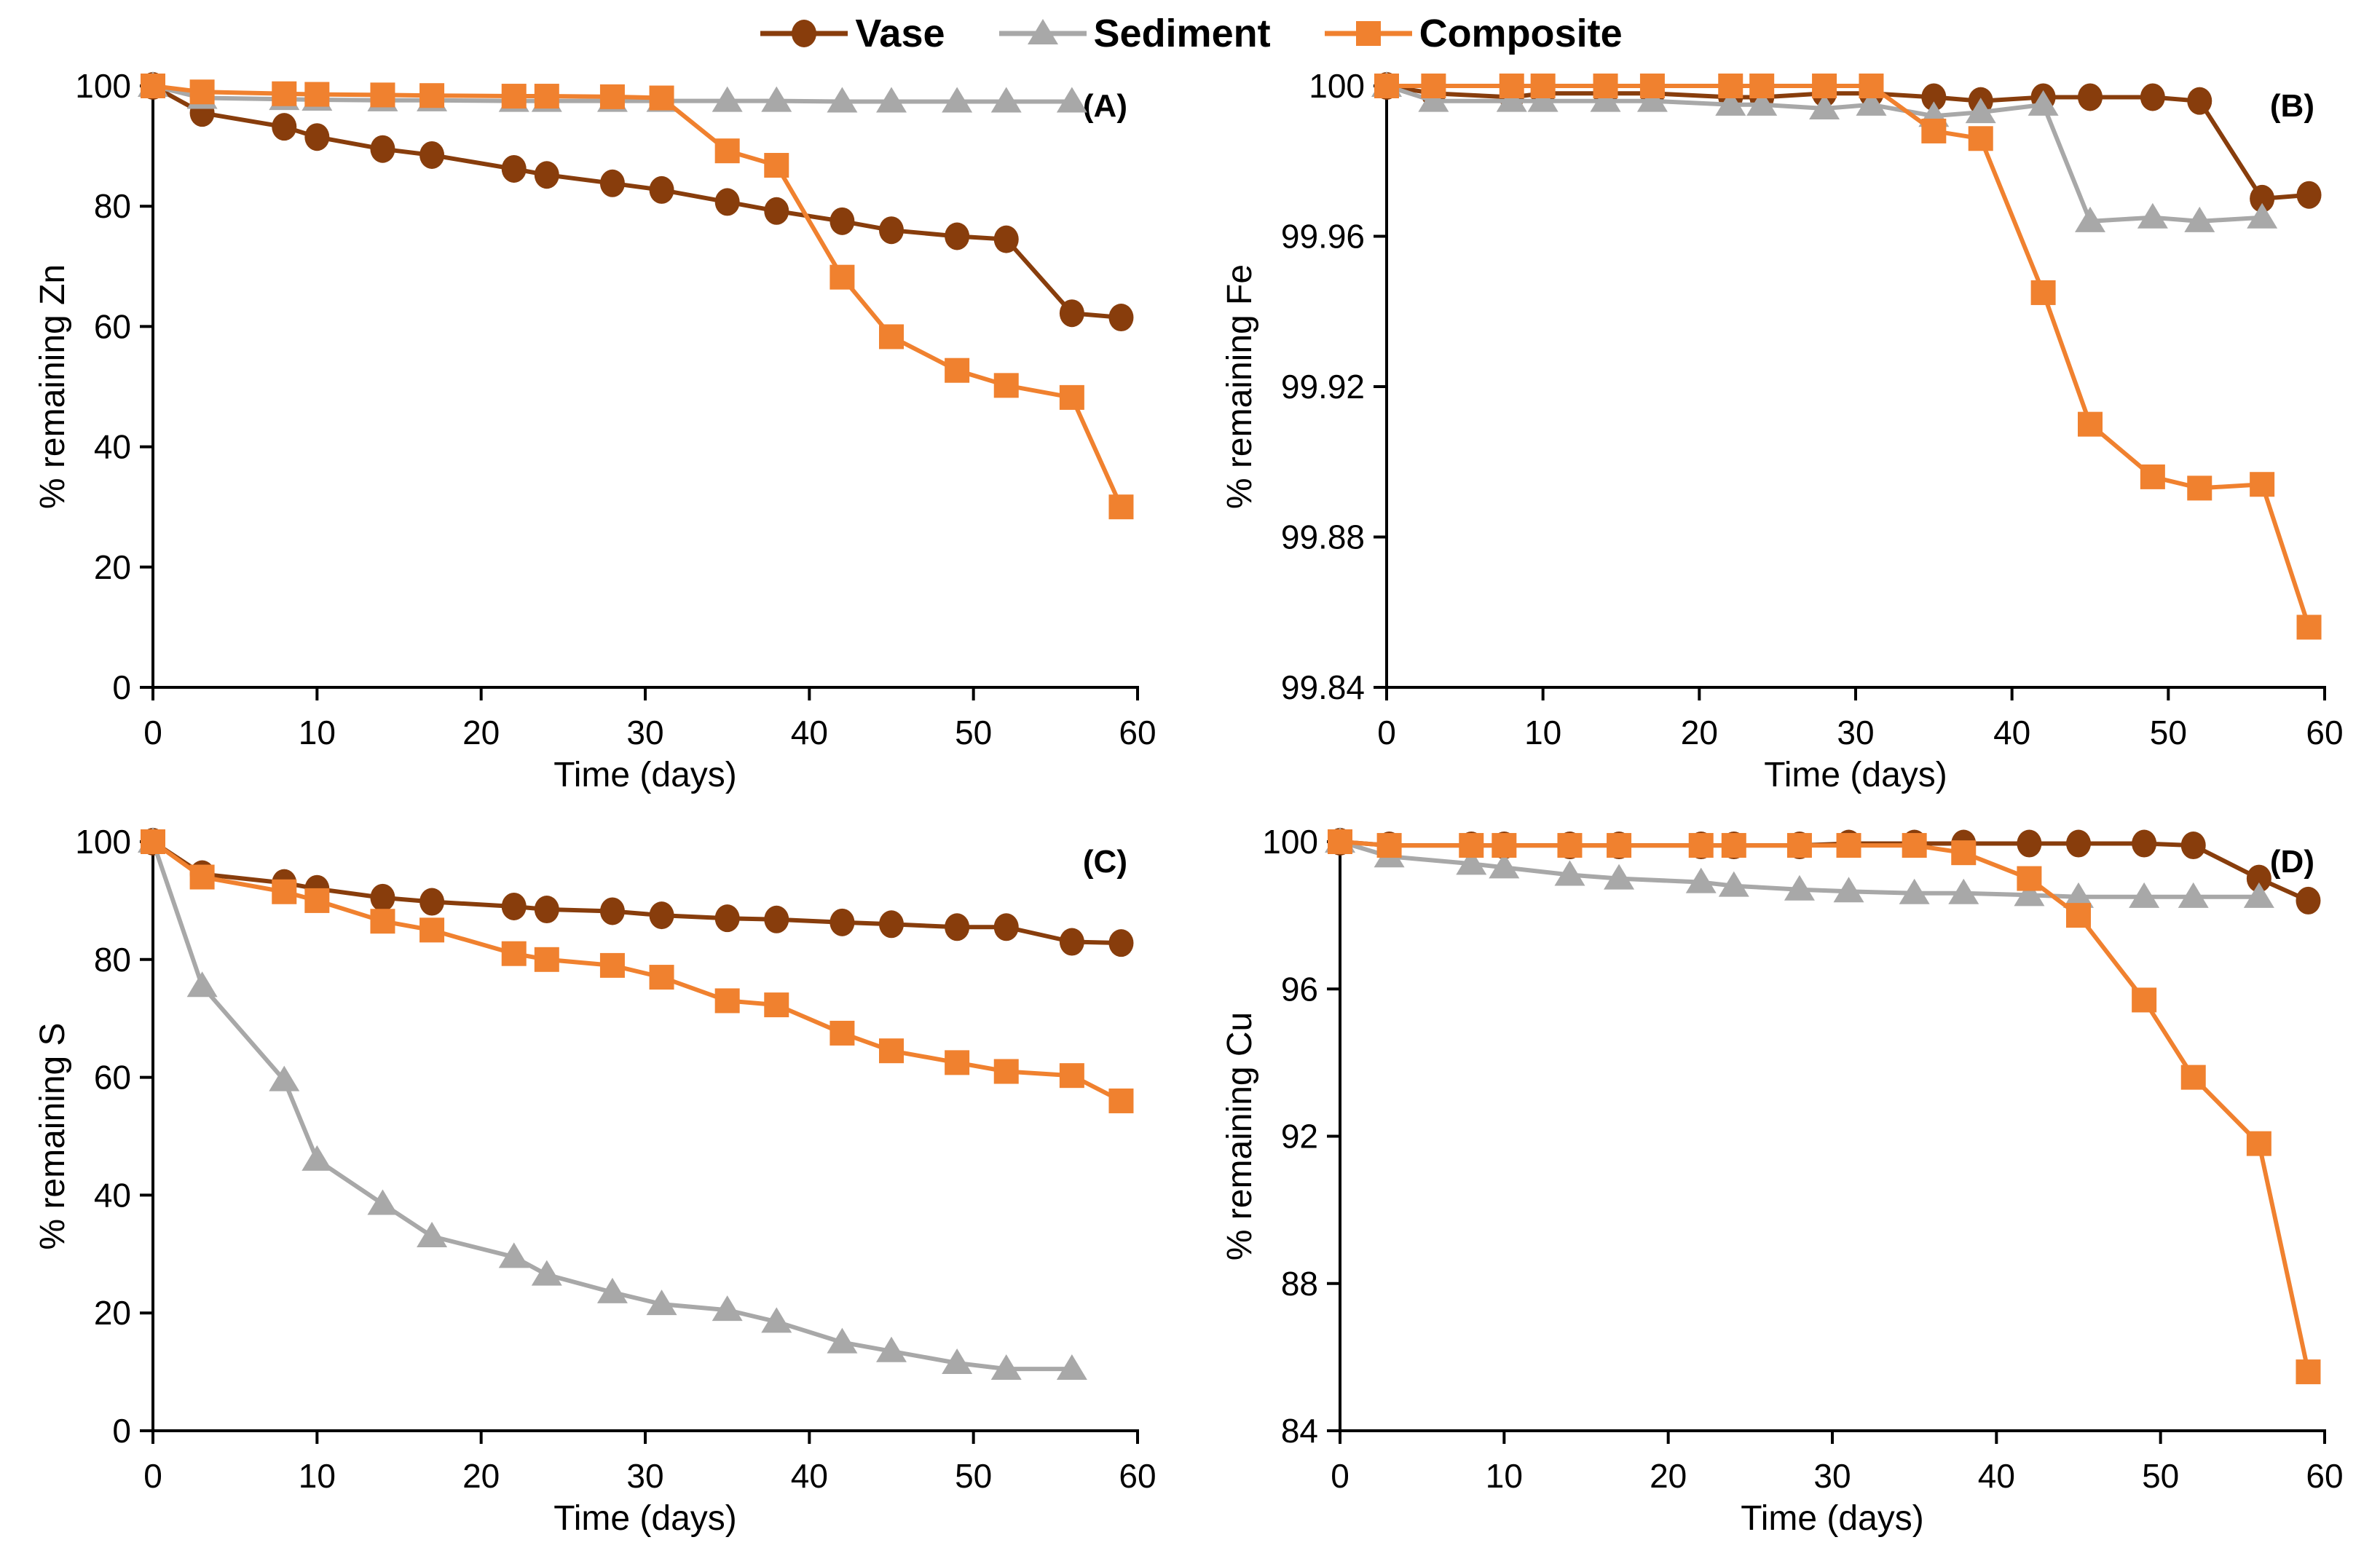 This screenshot has height=1556, width=2380. I want to click on y-tick-label: 88, so click(1299, 1284).